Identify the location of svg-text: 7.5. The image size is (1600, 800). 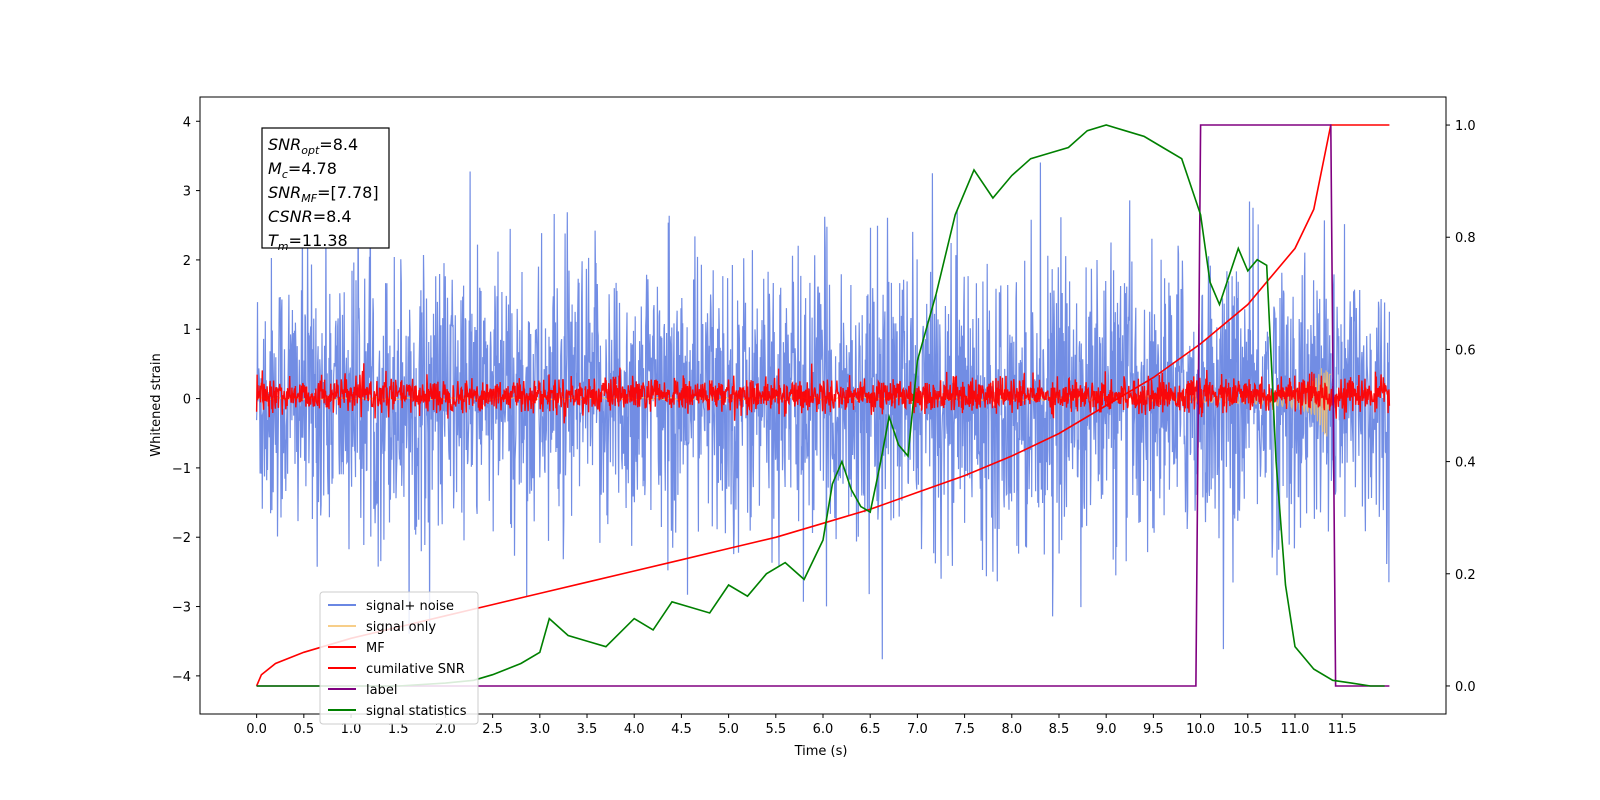
(964, 729).